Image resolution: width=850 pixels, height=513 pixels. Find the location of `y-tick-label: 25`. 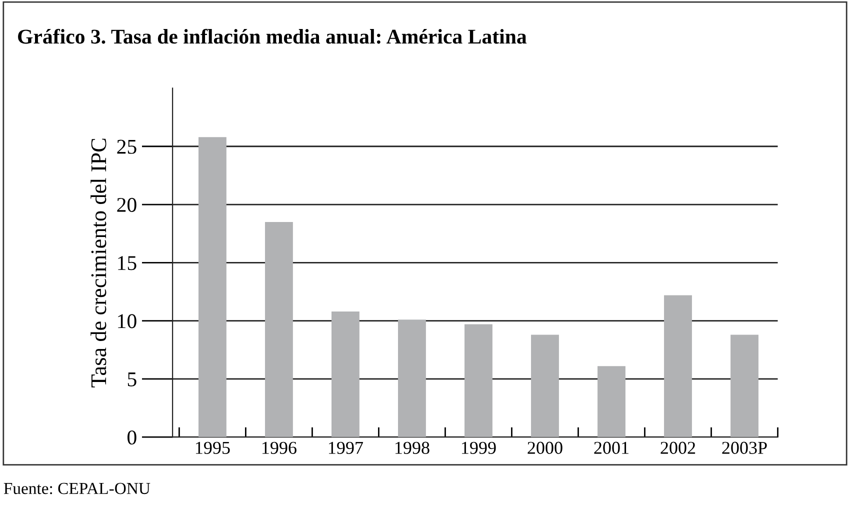

y-tick-label: 25 is located at coordinates (126, 147).